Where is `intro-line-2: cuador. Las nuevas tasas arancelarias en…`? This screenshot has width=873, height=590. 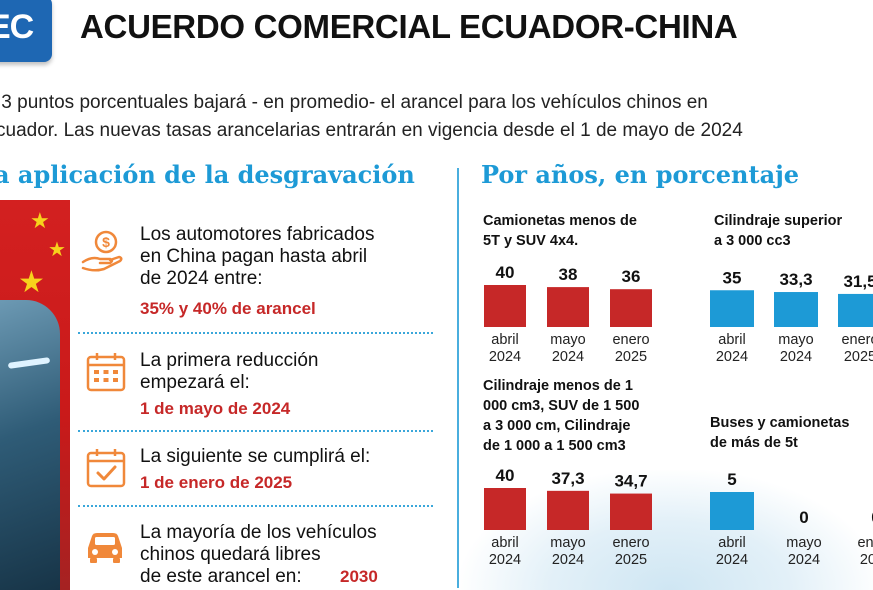 intro-line-2: cuador. Las nuevas tasas arancelarias en… is located at coordinates (371, 130).